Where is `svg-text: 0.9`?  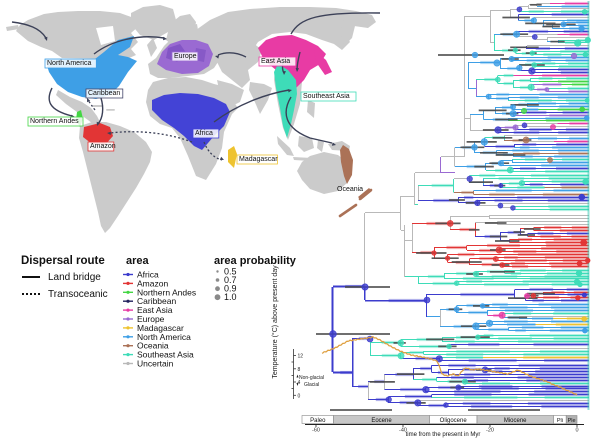 svg-text: 0.9 is located at coordinates (230, 289).